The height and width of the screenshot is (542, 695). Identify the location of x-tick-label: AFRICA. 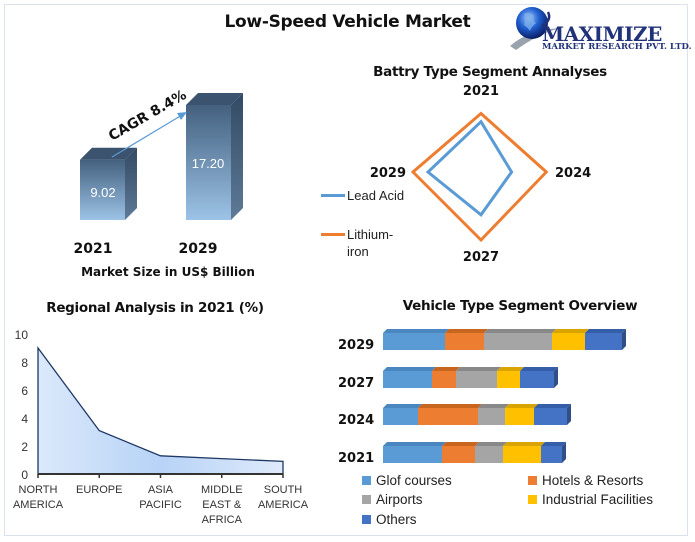
(222, 520).